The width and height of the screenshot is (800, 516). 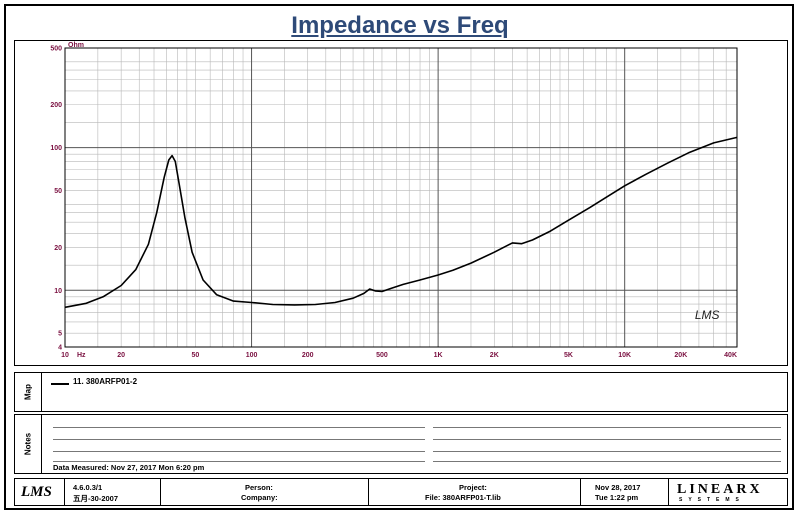 What do you see at coordinates (473, 487) in the screenshot?
I see `project-label: Project:` at bounding box center [473, 487].